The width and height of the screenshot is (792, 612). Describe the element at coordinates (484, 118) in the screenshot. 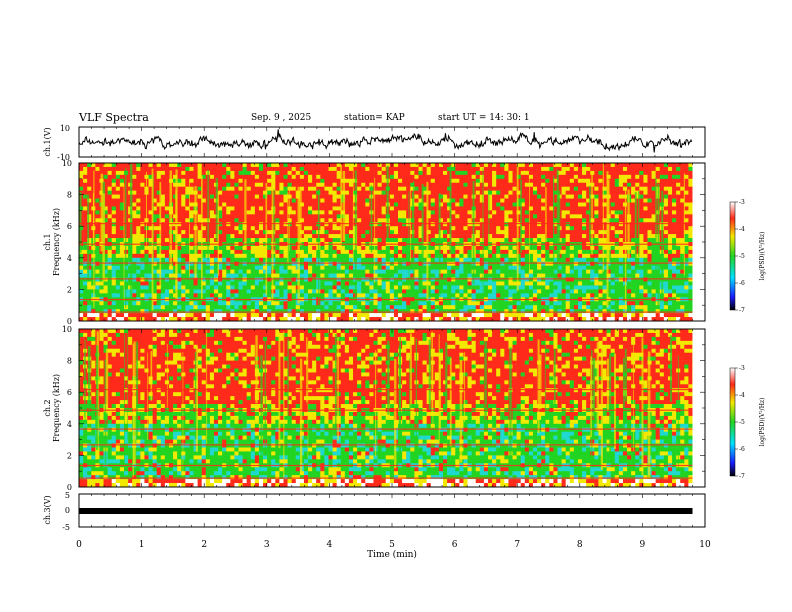

I see `start-time-label: start UT = 14: 30: 1` at that location.